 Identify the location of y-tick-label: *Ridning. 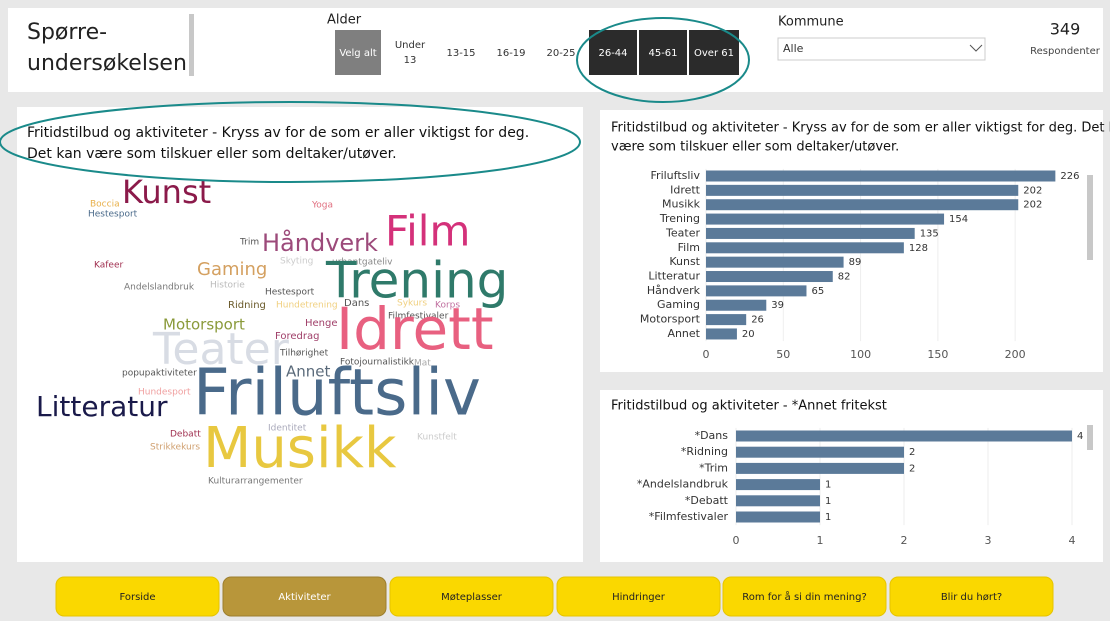
(704, 451).